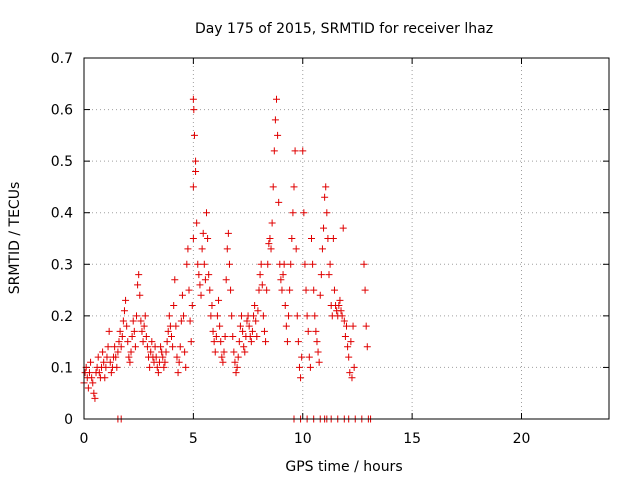 This screenshot has width=640, height=480. What do you see at coordinates (62, 265) in the screenshot?
I see `y-tick-label: 0.3` at bounding box center [62, 265].